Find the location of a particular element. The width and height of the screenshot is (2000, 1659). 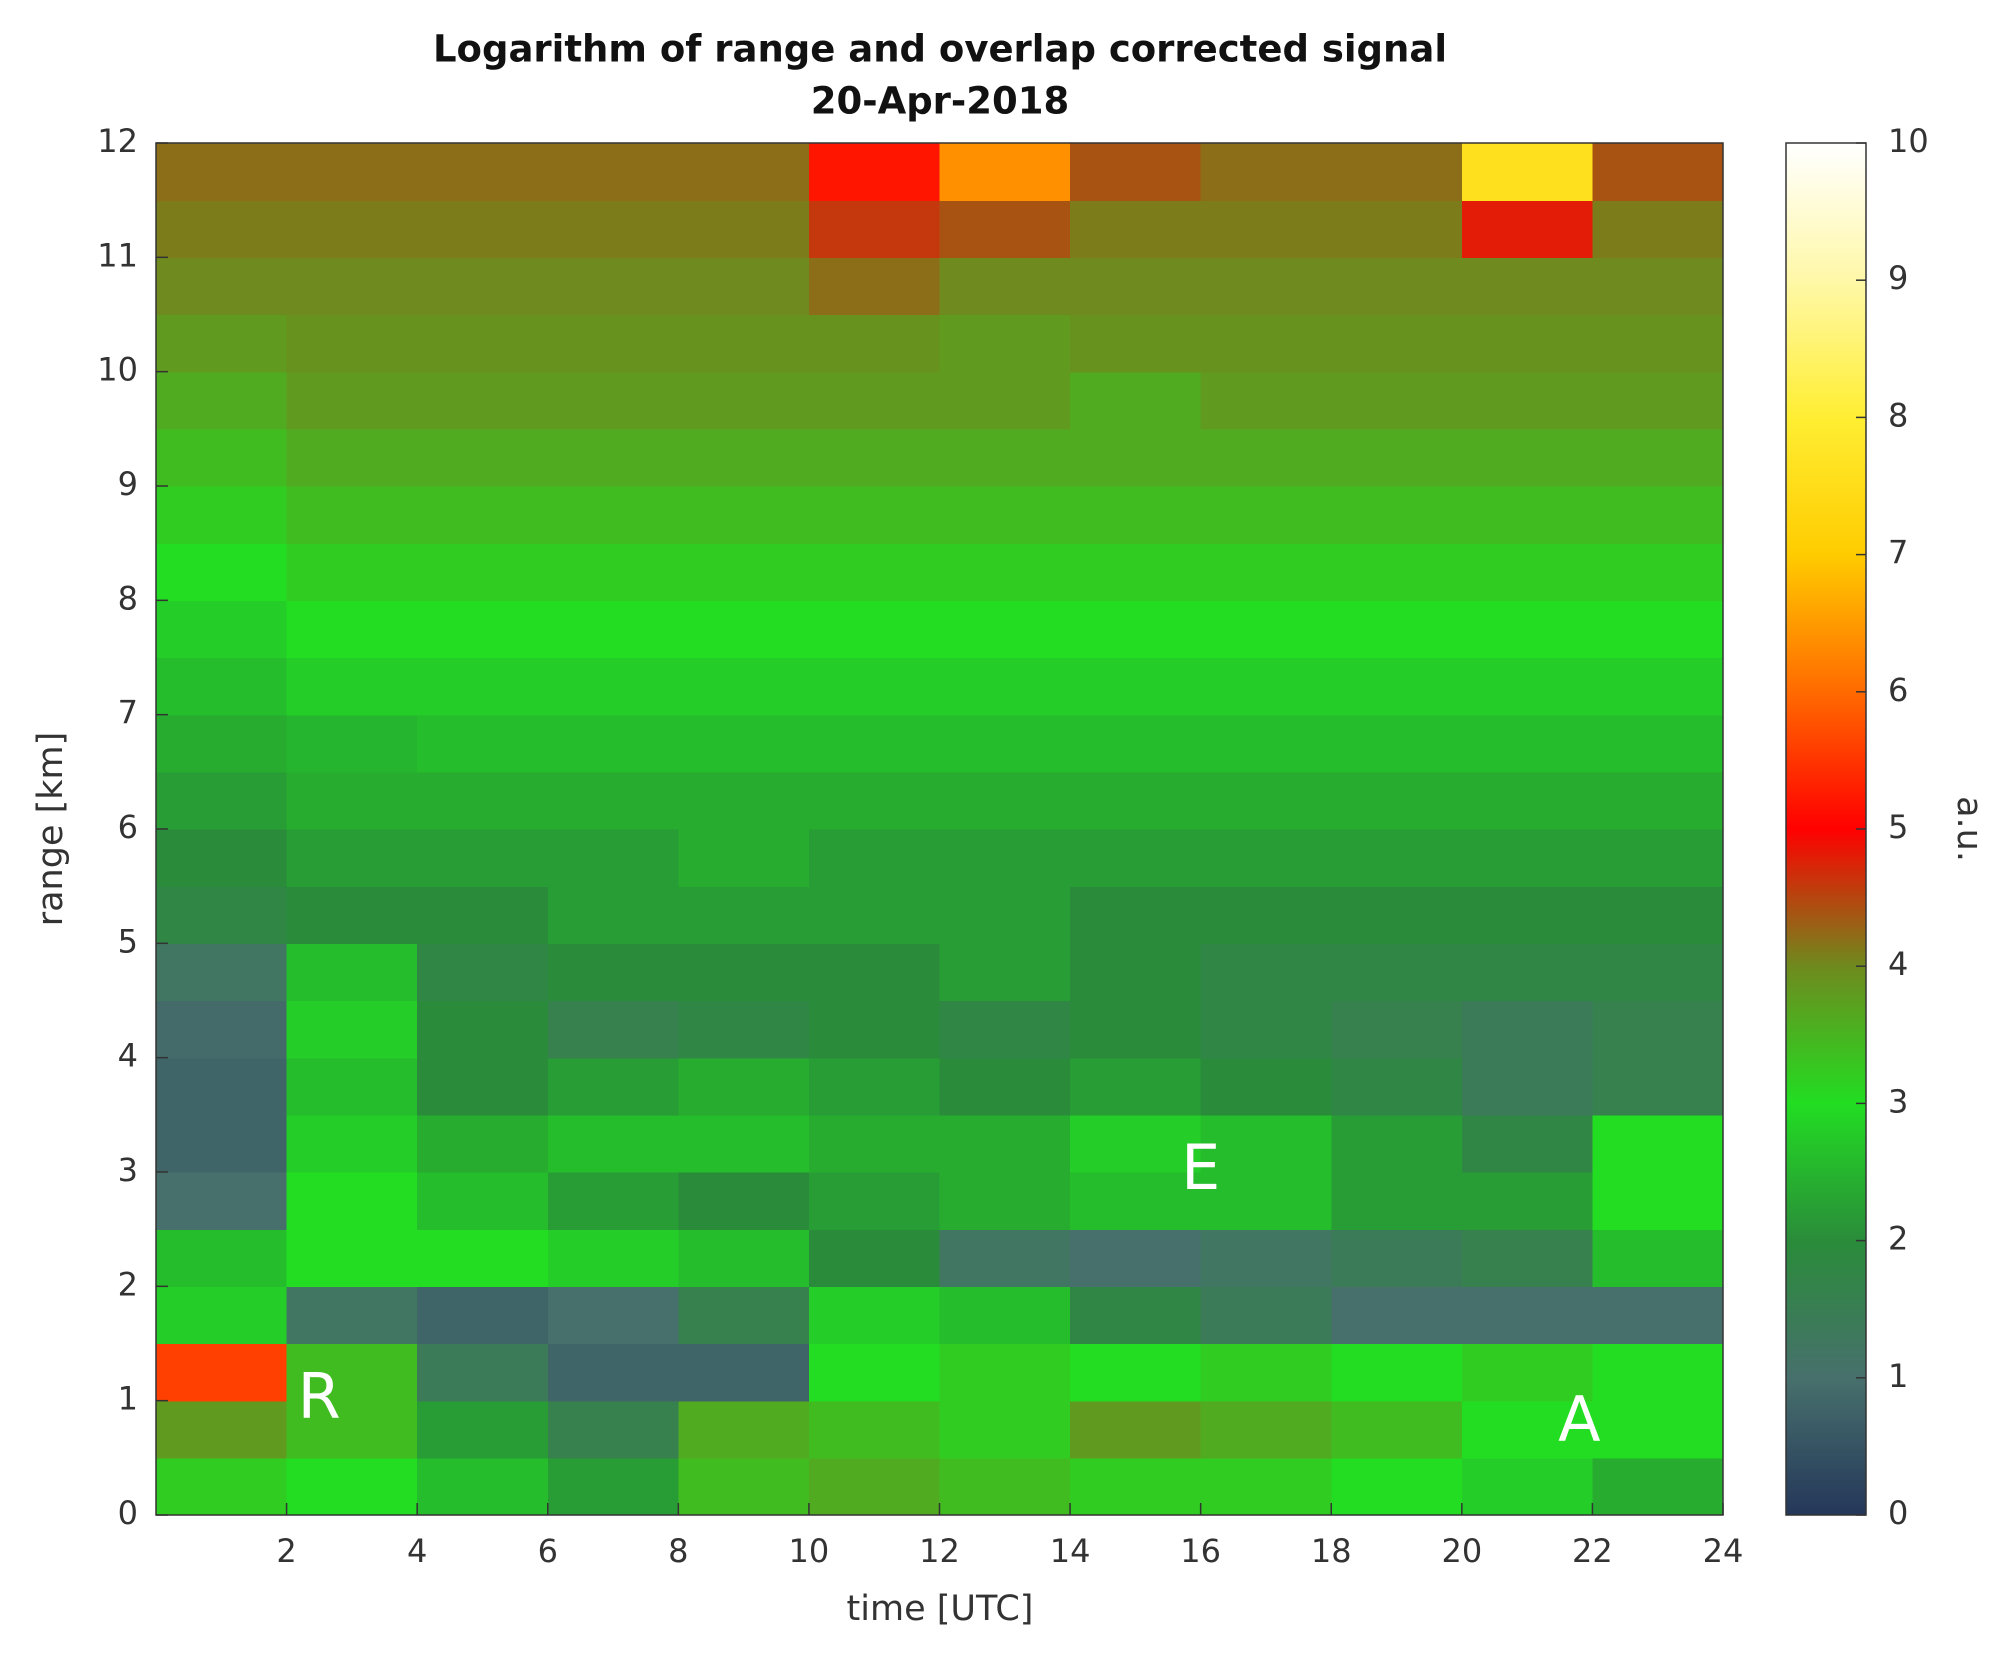

colorbar-tick-label: 1 is located at coordinates (1898, 1376).